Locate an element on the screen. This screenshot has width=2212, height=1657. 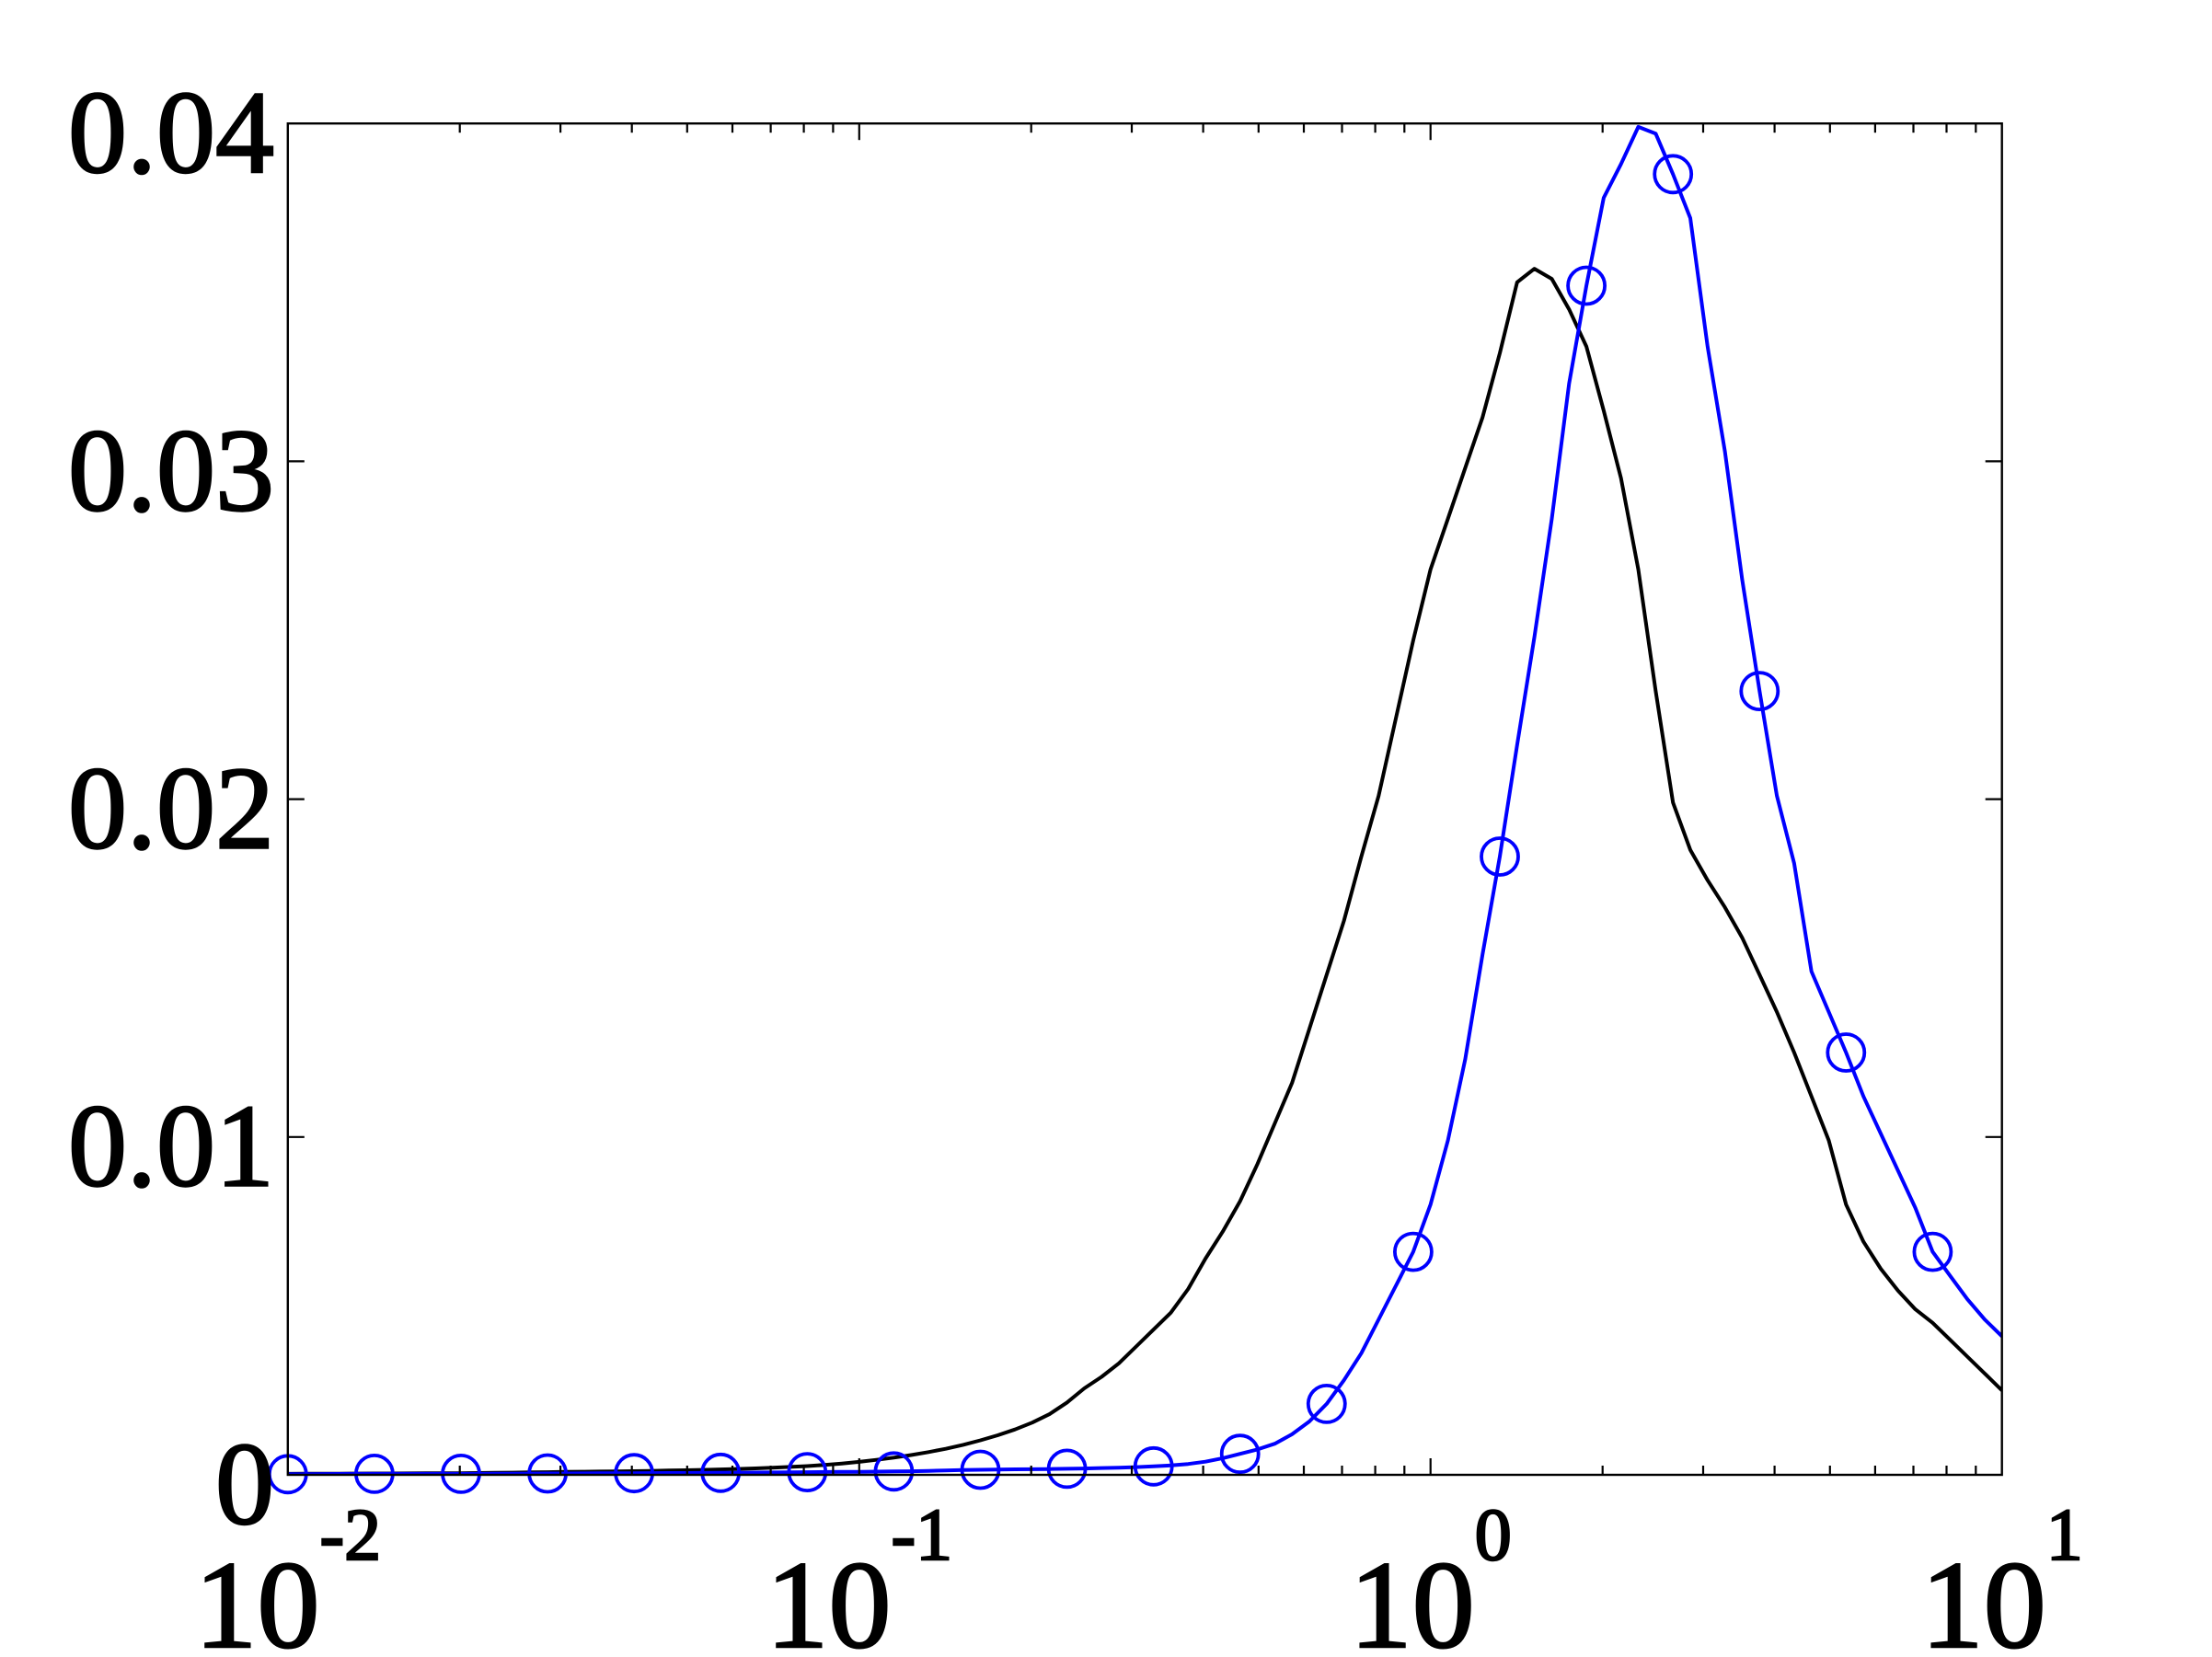
svg-text: 0.03 is located at coordinates (171, 470).